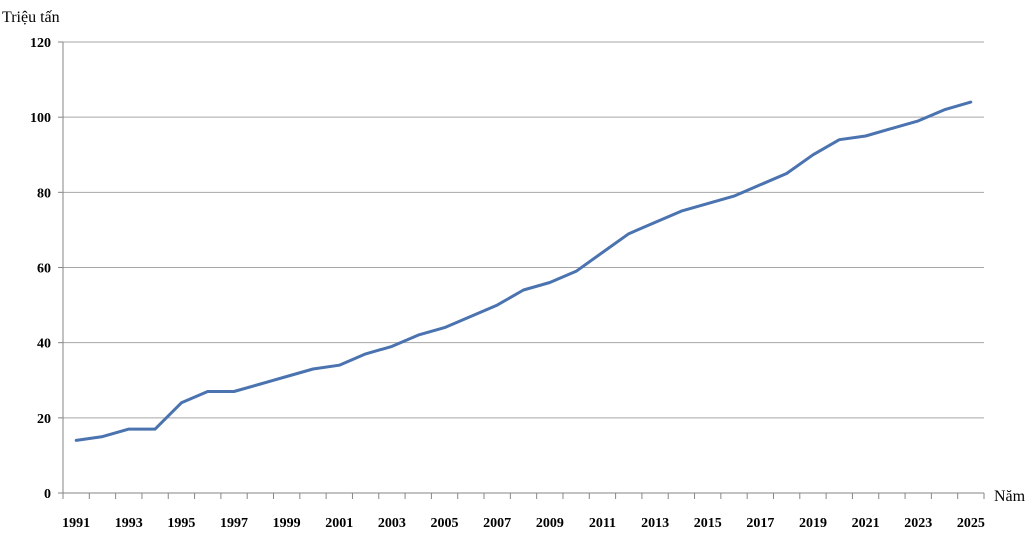 The image size is (1035, 547). I want to click on x-tick-label: 2007, so click(497, 523).